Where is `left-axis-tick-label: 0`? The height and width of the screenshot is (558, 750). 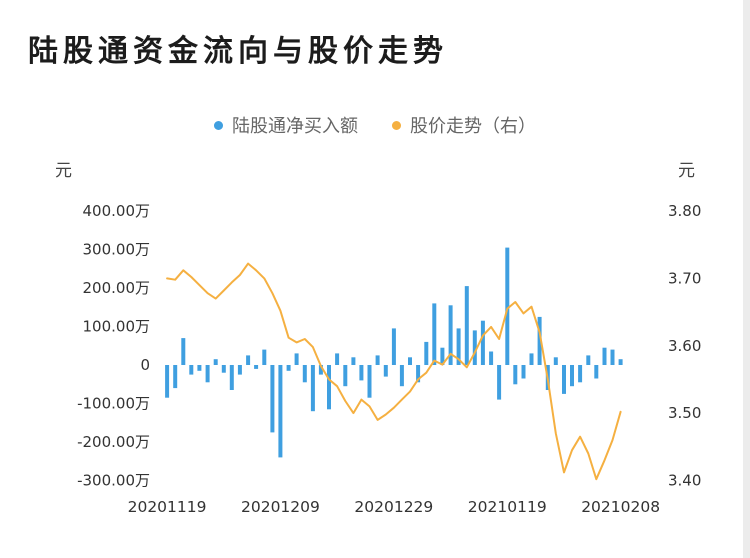
left-axis-tick-label: 0 is located at coordinates (145, 365).